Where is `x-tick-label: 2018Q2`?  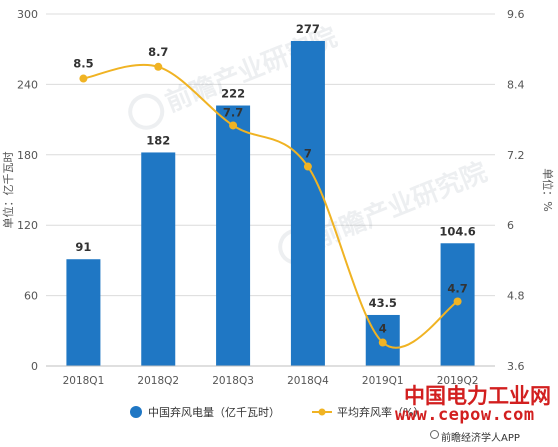 x-tick-label: 2018Q2 is located at coordinates (158, 381).